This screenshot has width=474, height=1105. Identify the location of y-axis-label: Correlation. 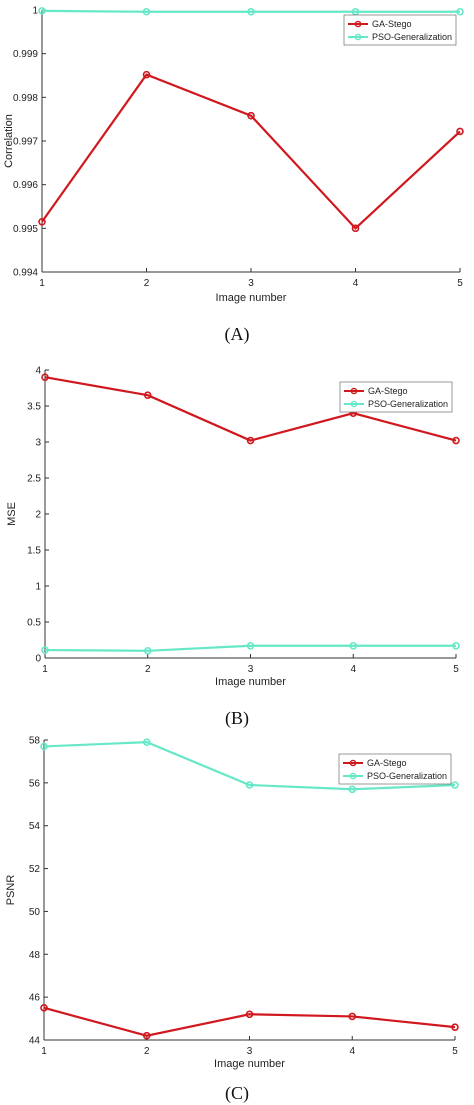
(9, 141).